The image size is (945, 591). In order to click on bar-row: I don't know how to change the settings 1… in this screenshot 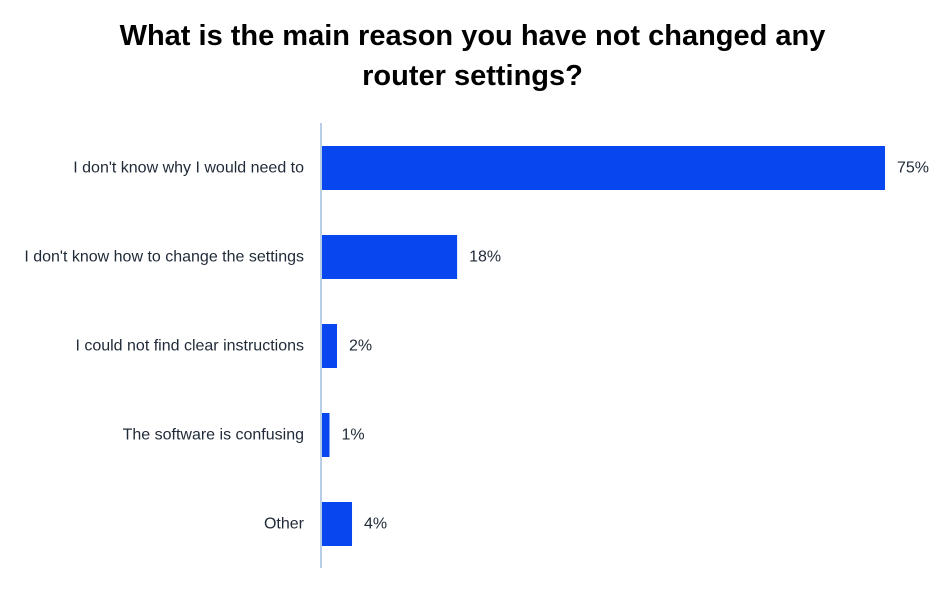, I will do `click(262, 257)`.